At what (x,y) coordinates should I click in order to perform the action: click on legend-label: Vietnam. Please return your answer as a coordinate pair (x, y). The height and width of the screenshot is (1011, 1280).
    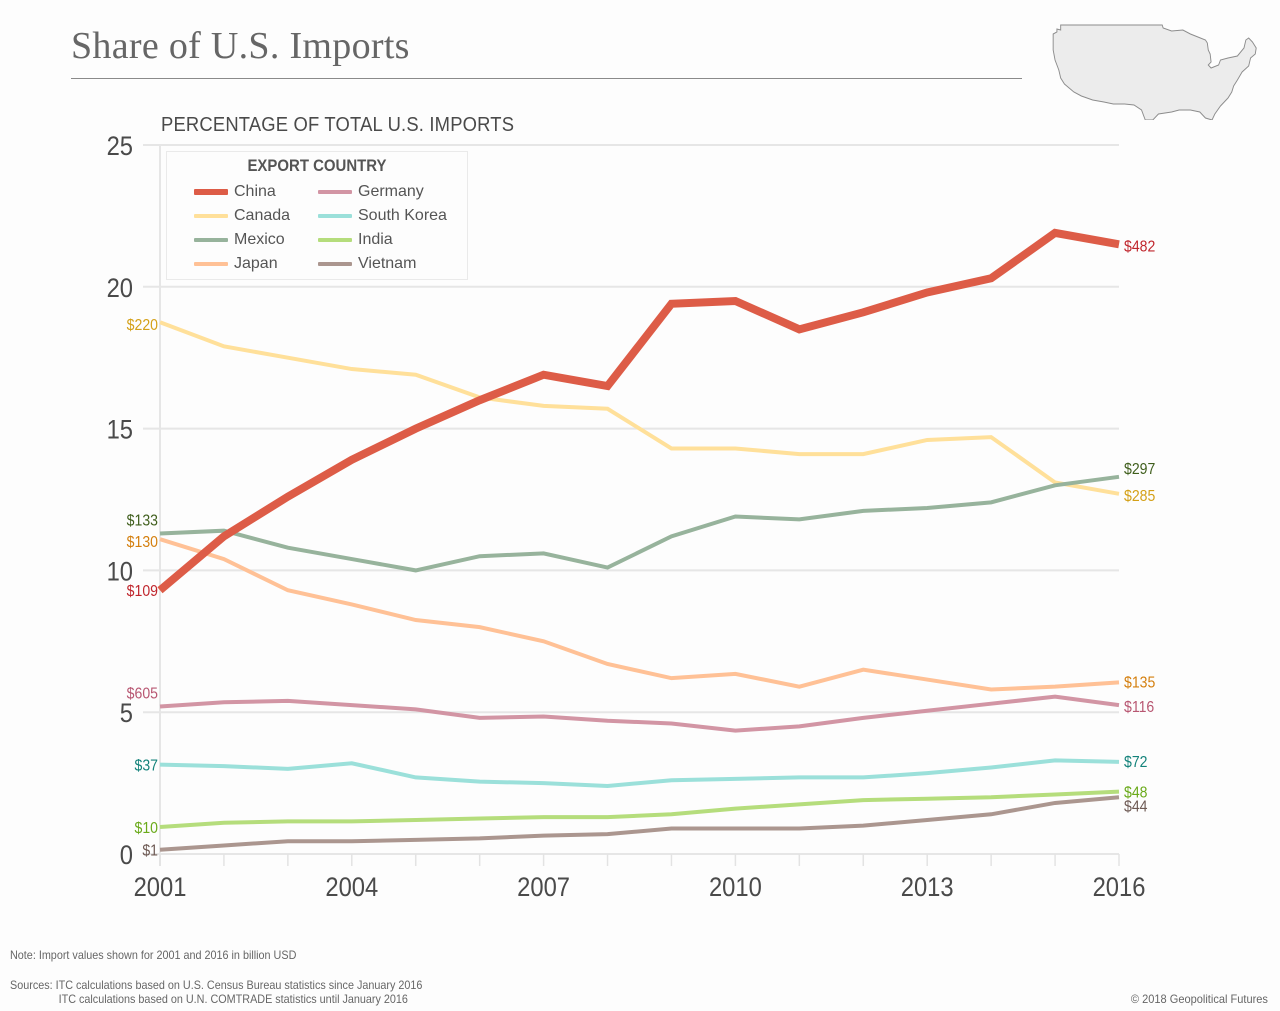
    Looking at the image, I should click on (387, 263).